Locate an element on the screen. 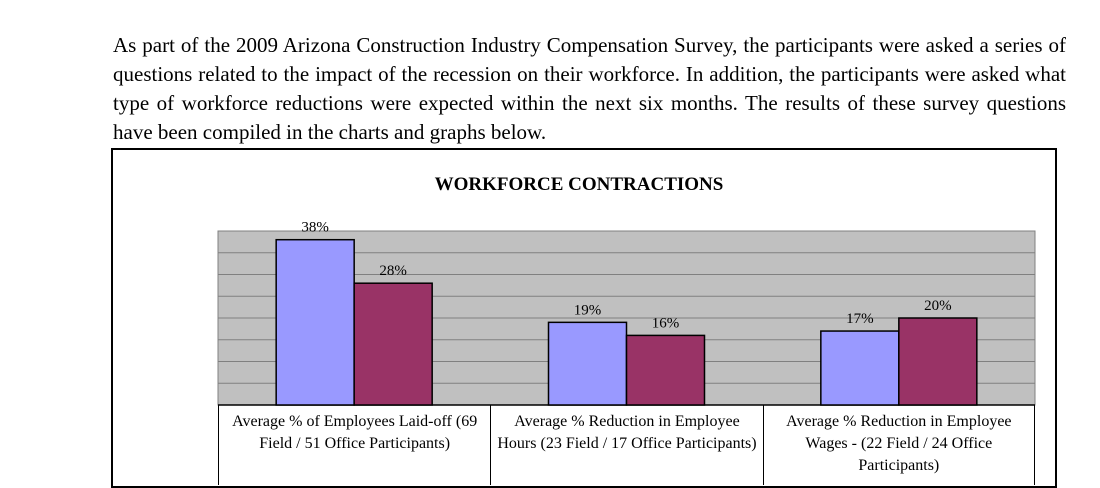 This screenshot has height=488, width=1100. chart-title: WORKFORCE CONTRACTIONS is located at coordinates (579, 184).